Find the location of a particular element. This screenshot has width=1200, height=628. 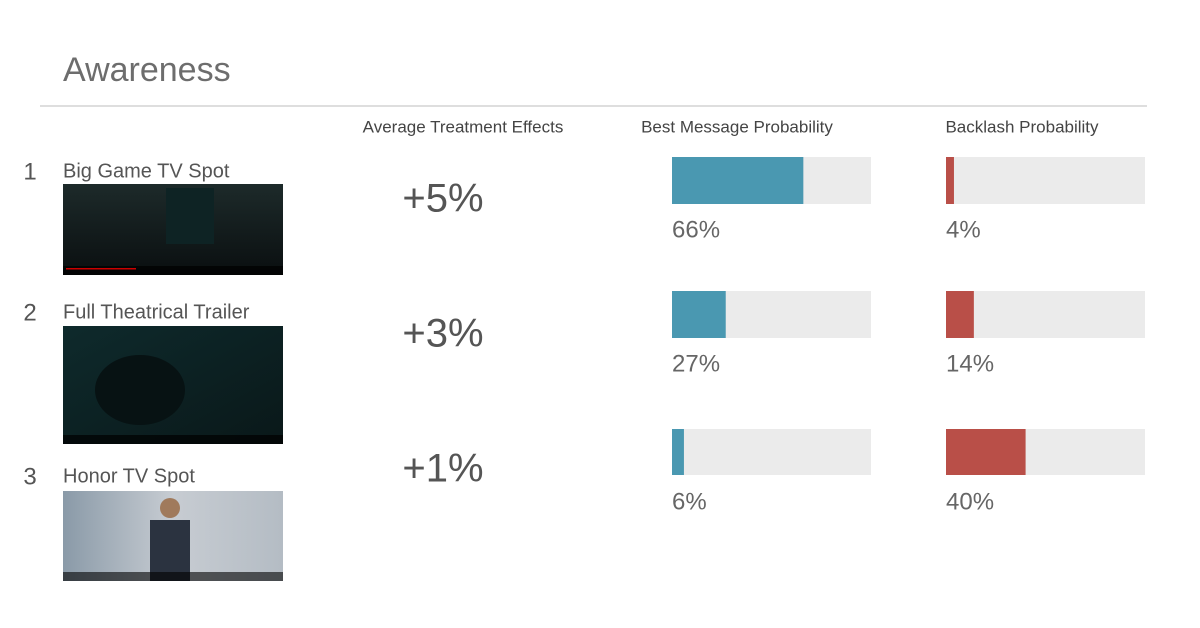

bar-label: 6% is located at coordinates (689, 501).